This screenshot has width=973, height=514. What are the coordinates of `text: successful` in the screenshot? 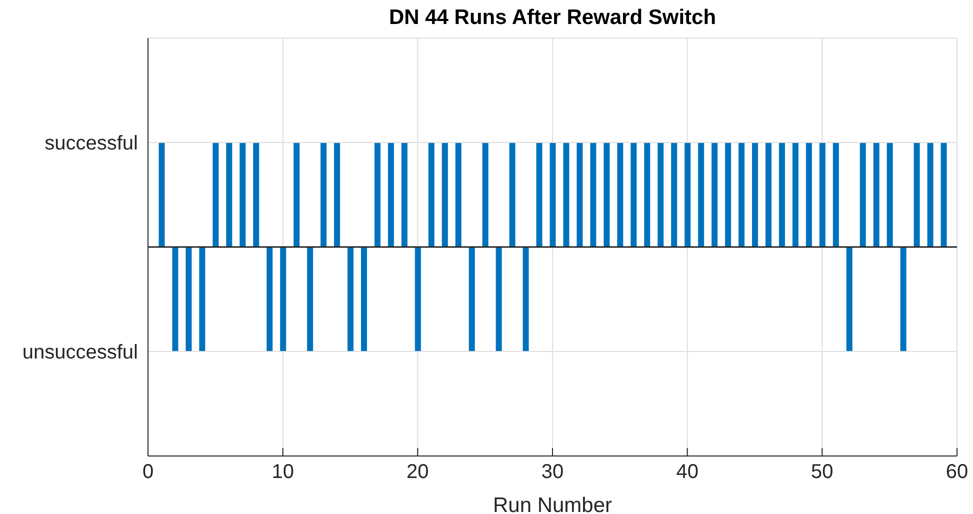 It's located at (91, 143).